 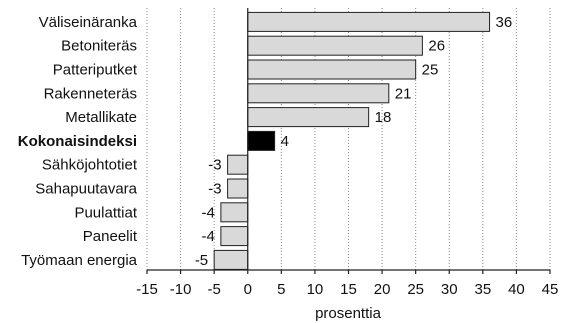 I want to click on value-label-10: -5, so click(x=201, y=260).